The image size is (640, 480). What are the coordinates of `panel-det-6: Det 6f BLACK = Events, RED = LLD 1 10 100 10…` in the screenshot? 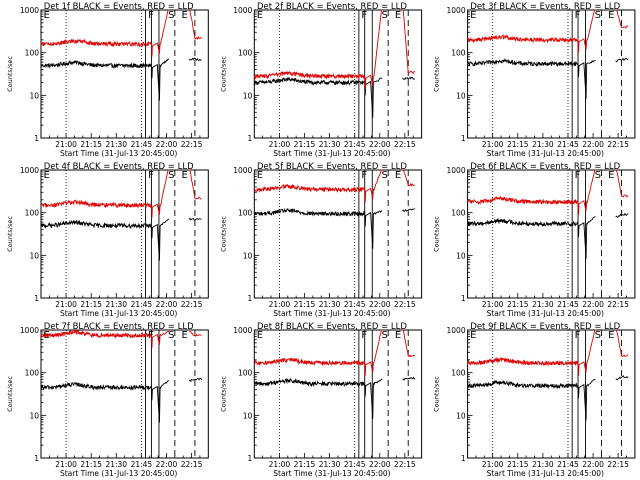 It's located at (534, 240).